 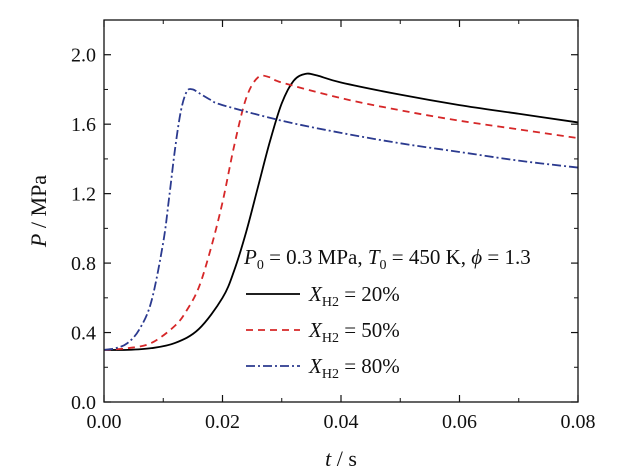 I want to click on y-tick-label: 1.6, so click(x=83, y=125).